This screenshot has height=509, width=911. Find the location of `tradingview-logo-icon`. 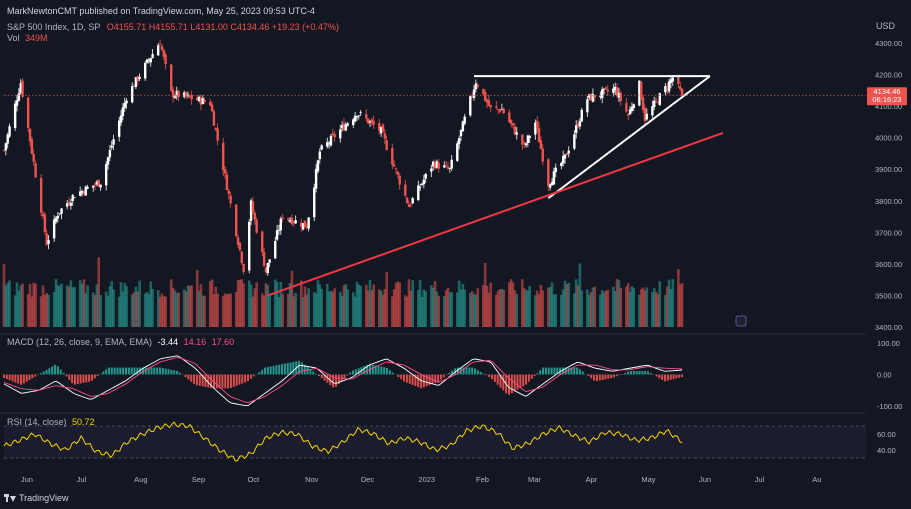

tradingview-logo-icon is located at coordinates (10, 498).